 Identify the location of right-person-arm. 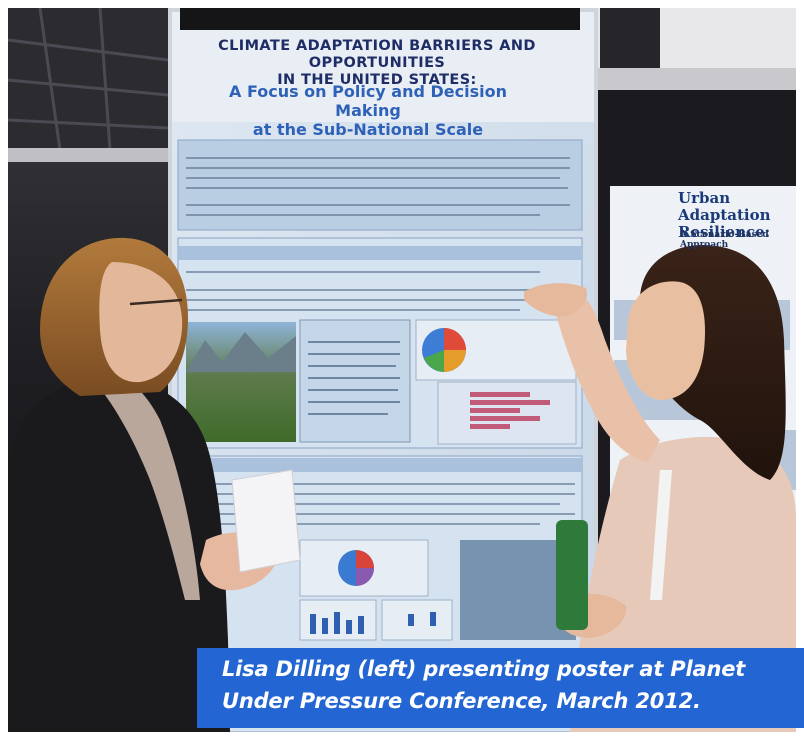
(606, 376).